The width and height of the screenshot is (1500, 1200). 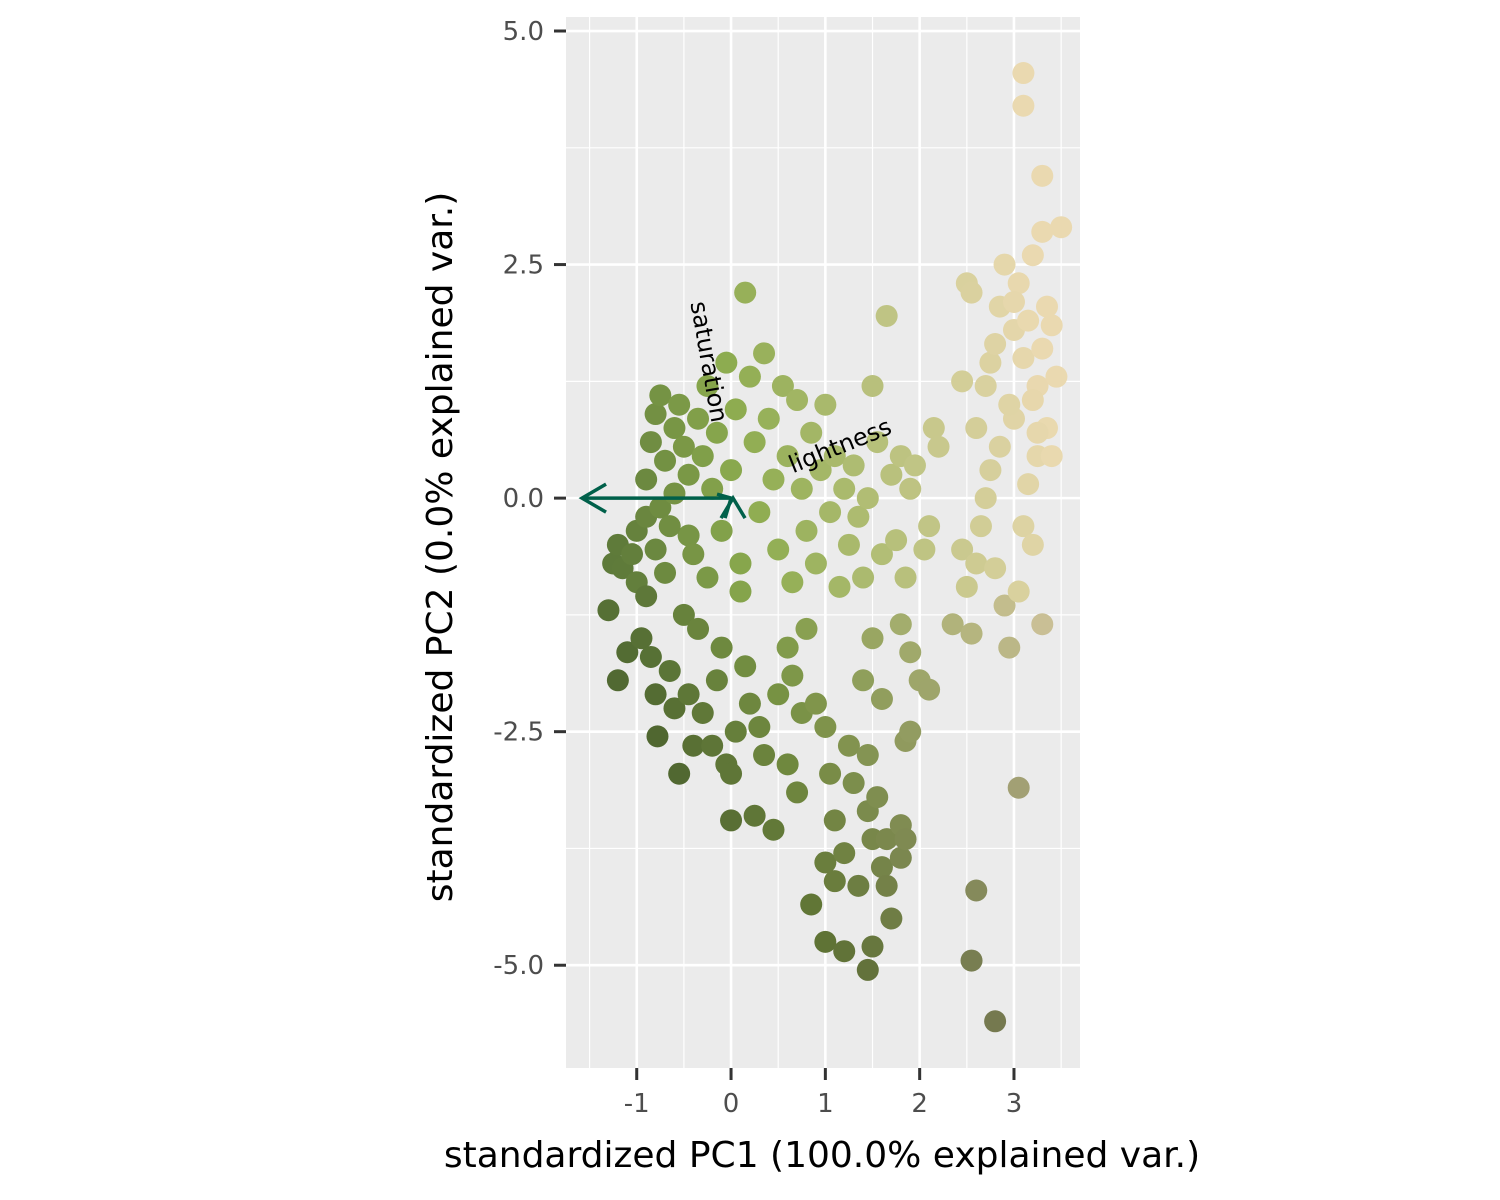 I want to click on x-tick-label: 0, so click(x=731, y=1104).